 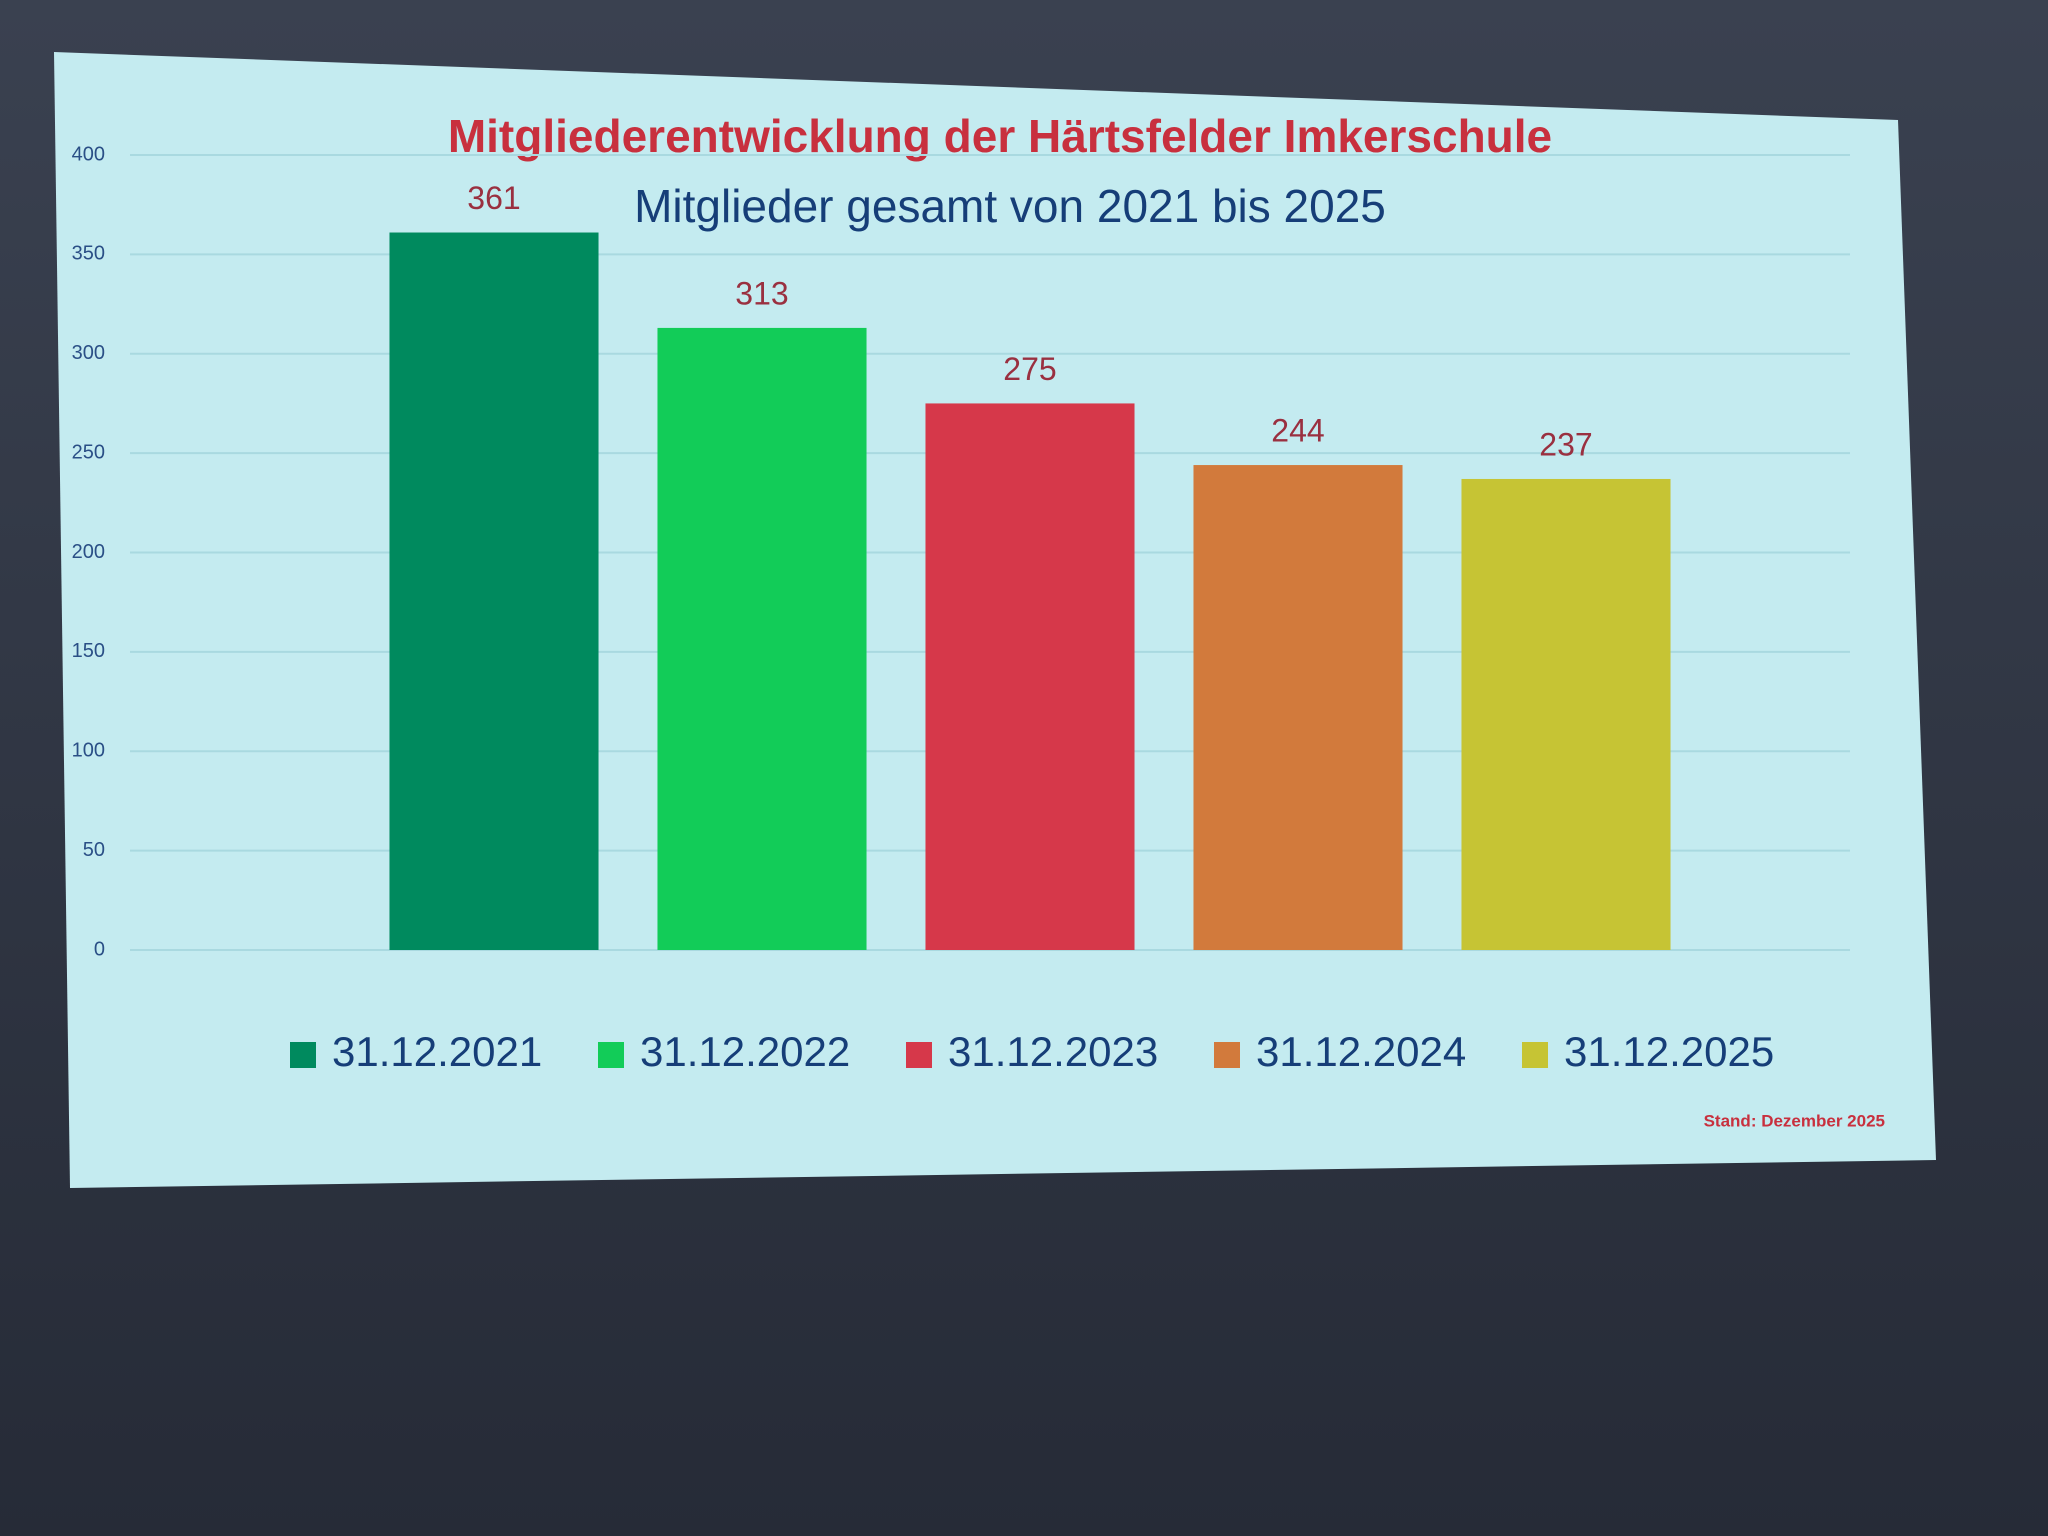 What do you see at coordinates (1361, 1051) in the screenshot?
I see `legend-label: 31.12.2024` at bounding box center [1361, 1051].